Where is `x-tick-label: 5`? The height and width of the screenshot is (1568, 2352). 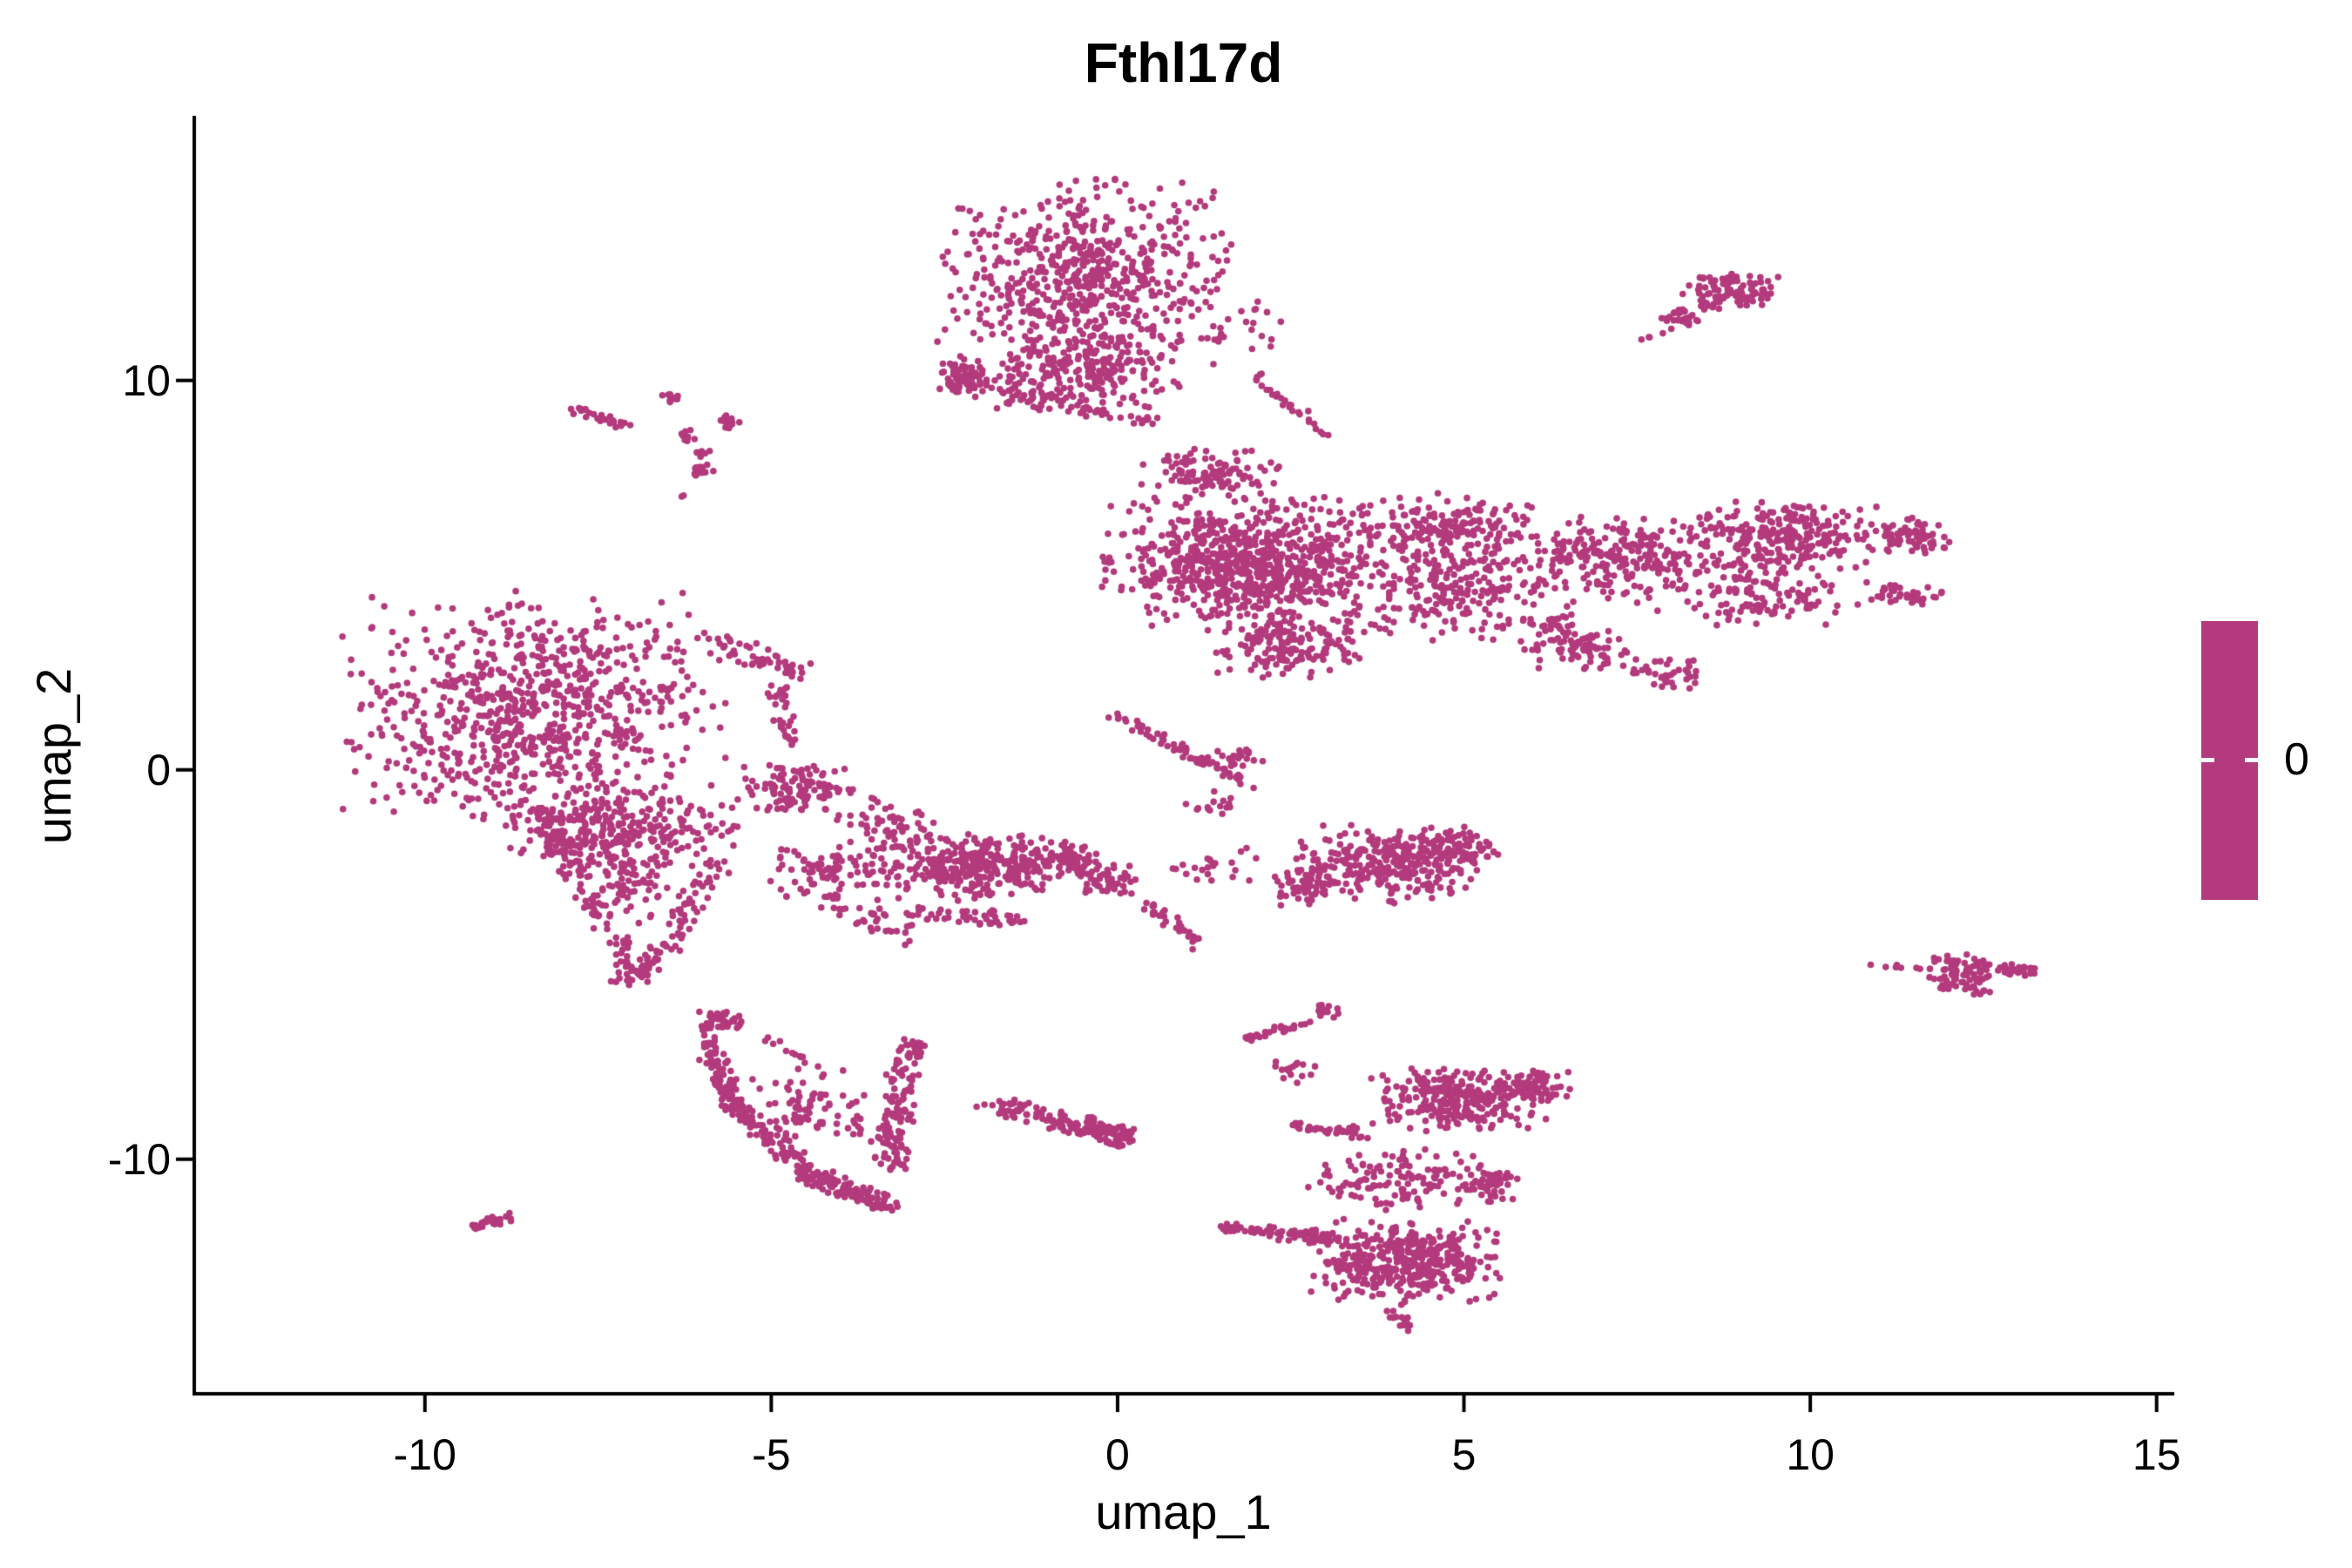 x-tick-label: 5 is located at coordinates (1464, 1454).